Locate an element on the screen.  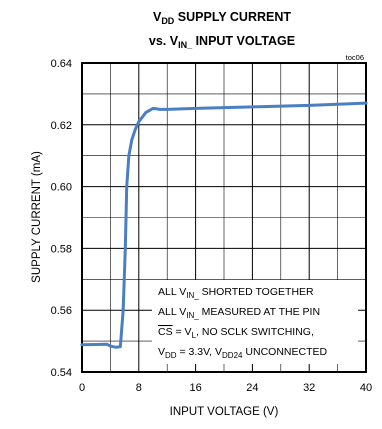
y-tick-label: 0.54 is located at coordinates (61, 373).